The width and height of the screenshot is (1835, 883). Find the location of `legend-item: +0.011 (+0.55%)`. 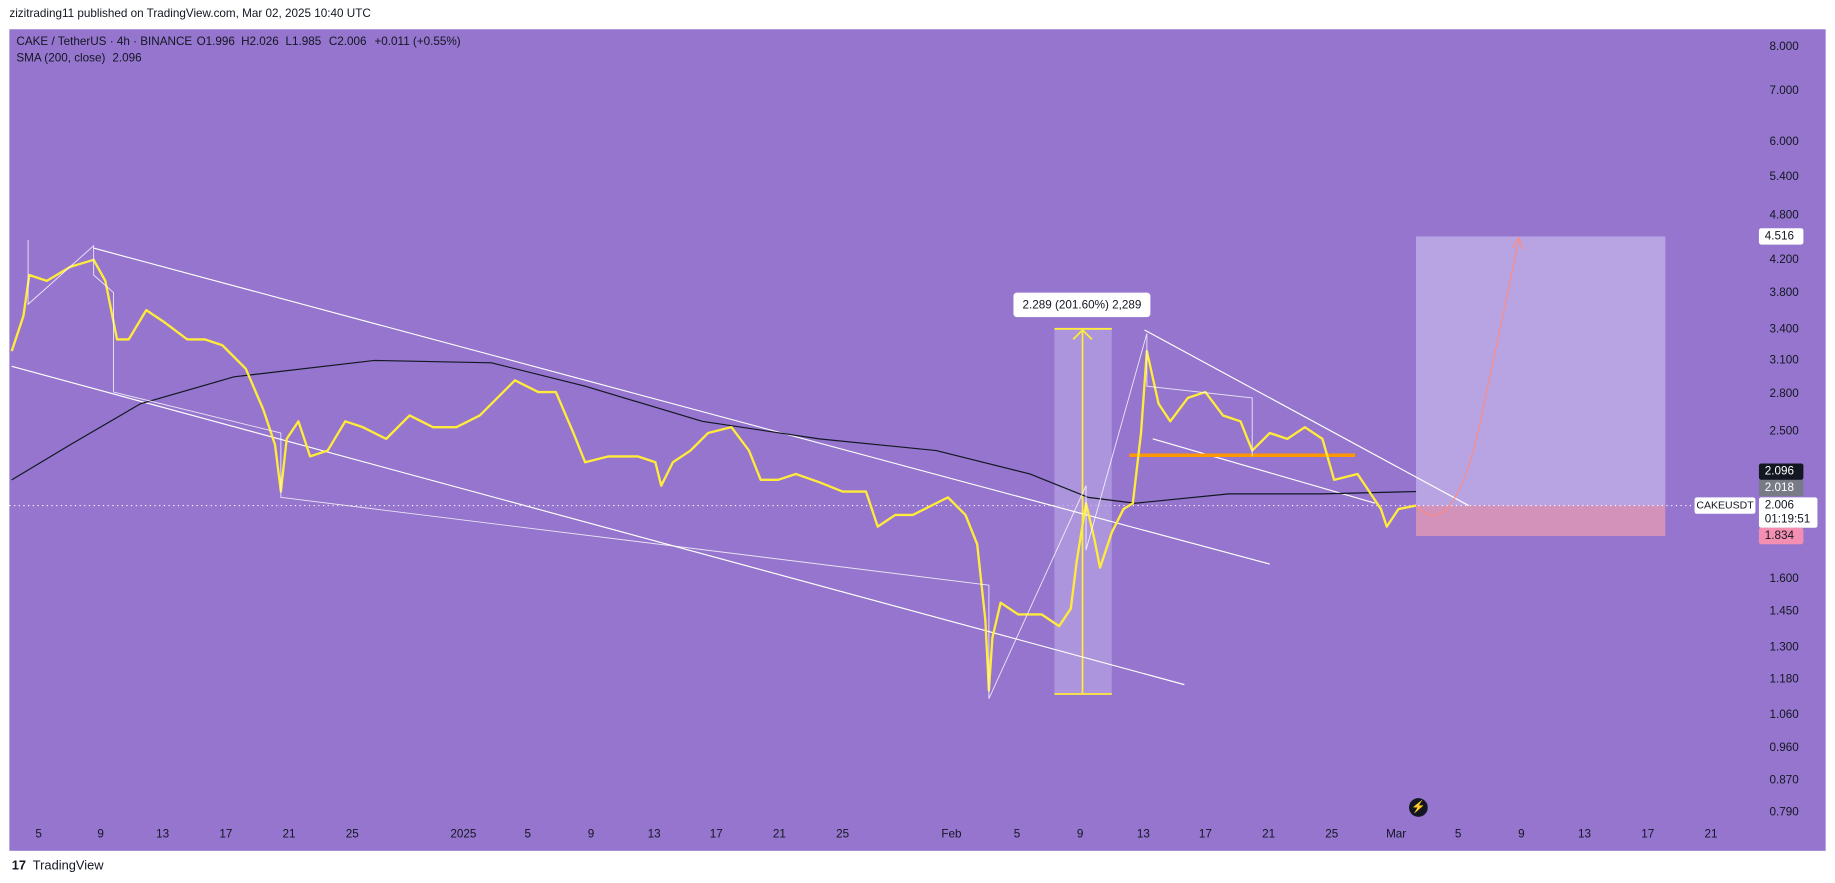

legend-item: +0.011 (+0.55%) is located at coordinates (417, 41).